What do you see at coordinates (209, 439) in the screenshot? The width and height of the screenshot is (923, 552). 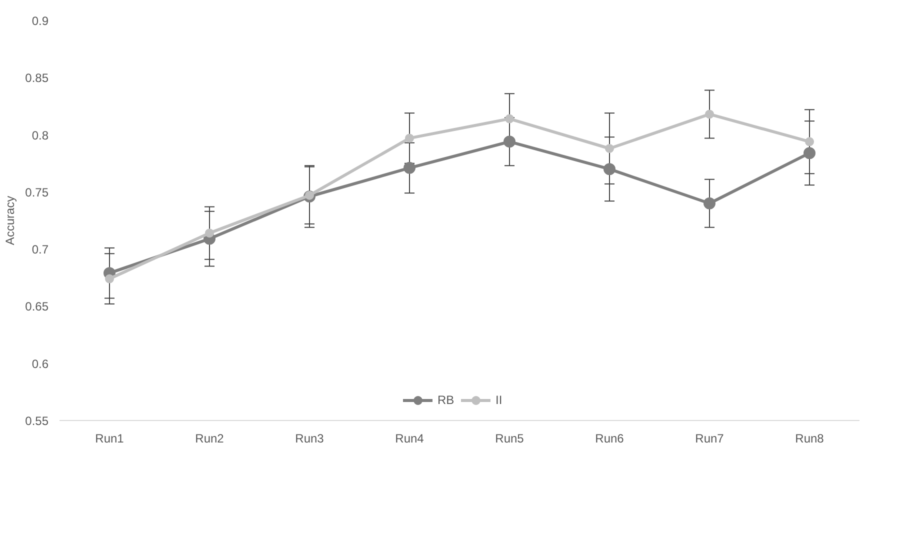 I see `x-tick-label: Run2` at bounding box center [209, 439].